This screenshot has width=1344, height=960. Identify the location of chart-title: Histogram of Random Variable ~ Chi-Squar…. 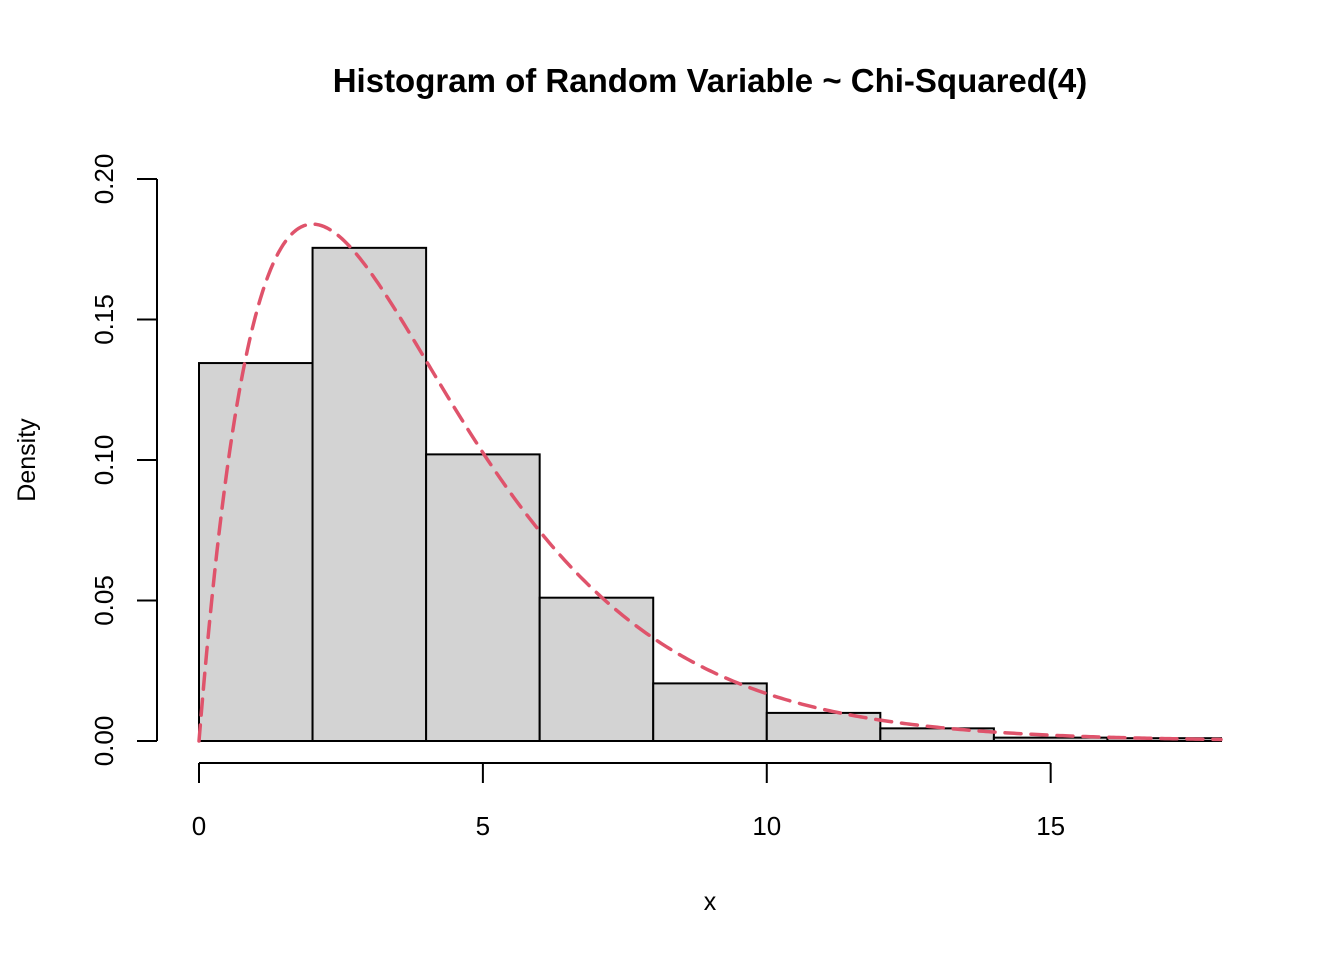
(710, 80).